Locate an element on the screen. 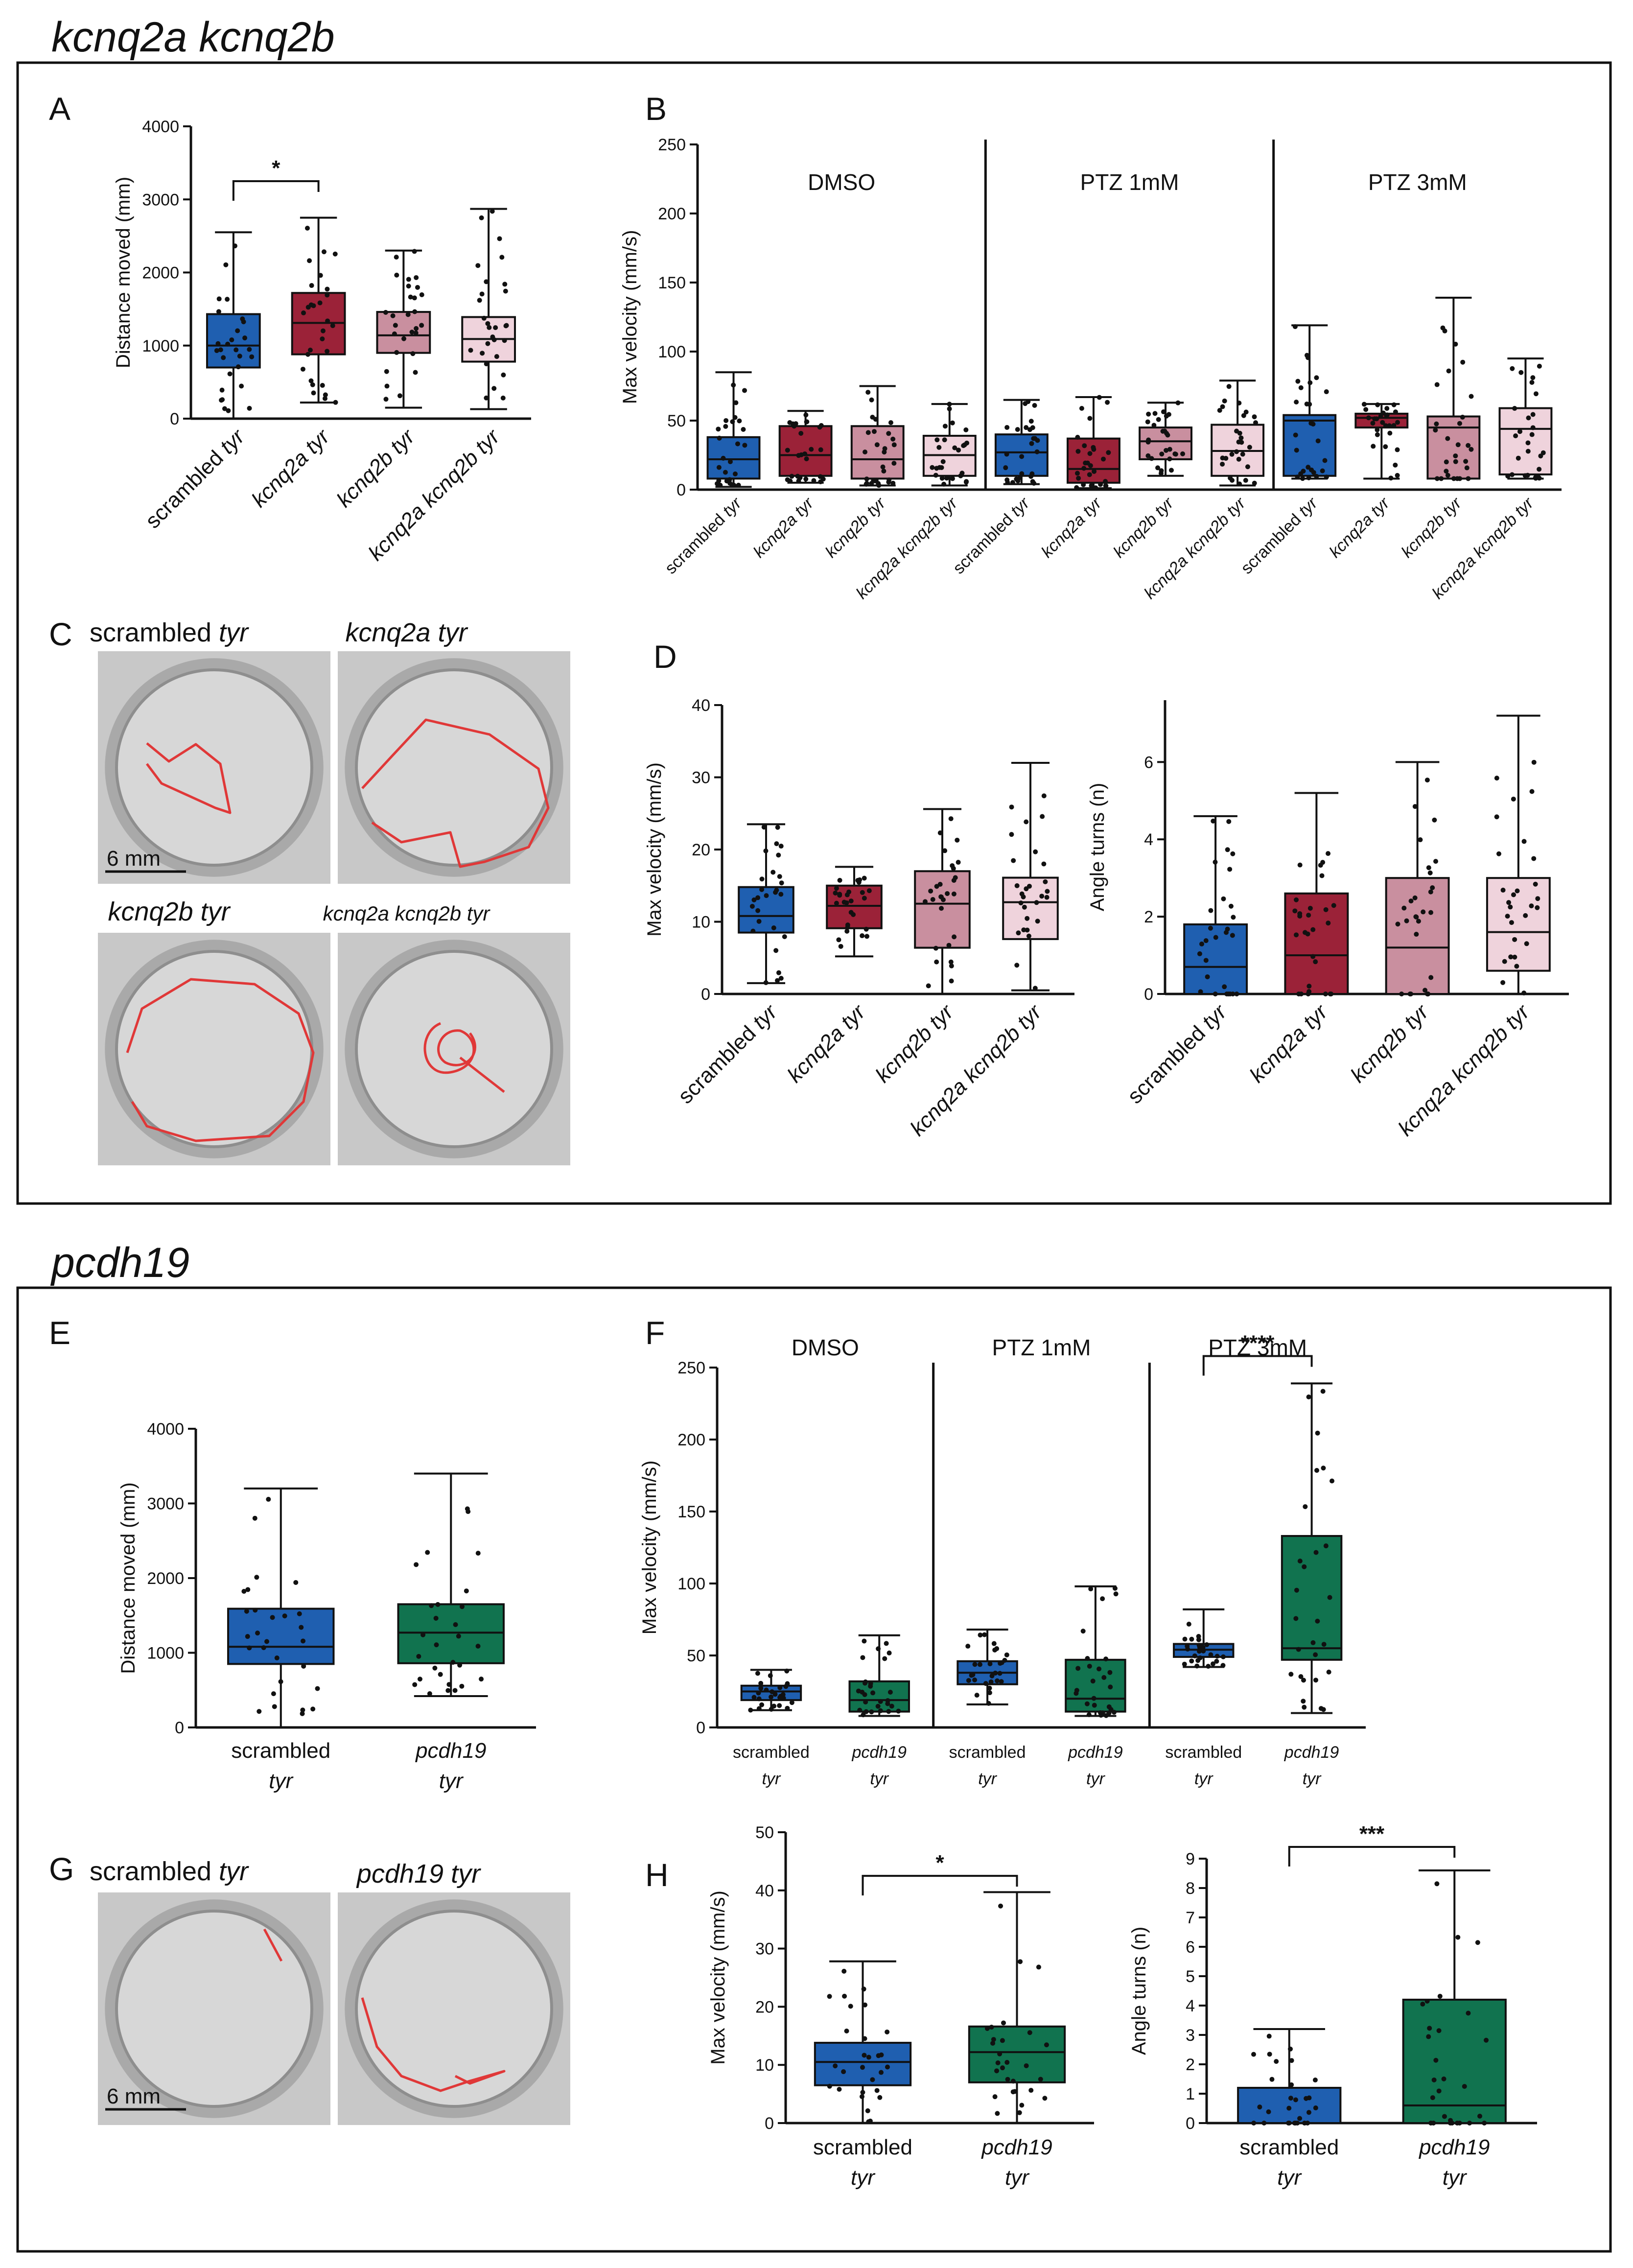 This screenshot has height=2268, width=1633. image-label-scrambled: scrambled tyr is located at coordinates (169, 632).